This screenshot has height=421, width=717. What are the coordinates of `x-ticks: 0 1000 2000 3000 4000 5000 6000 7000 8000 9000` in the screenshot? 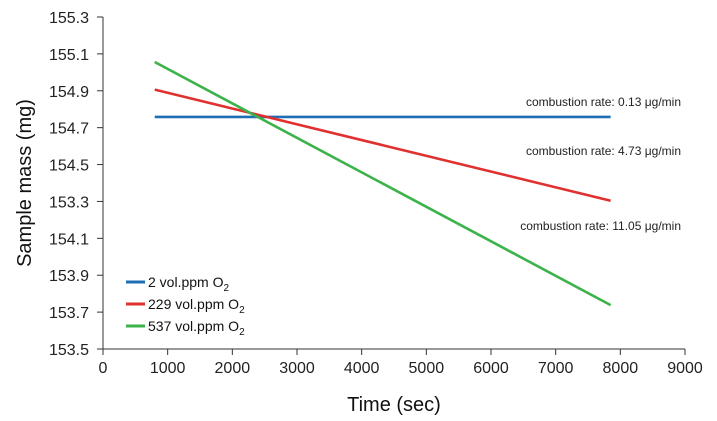 It's located at (401, 363).